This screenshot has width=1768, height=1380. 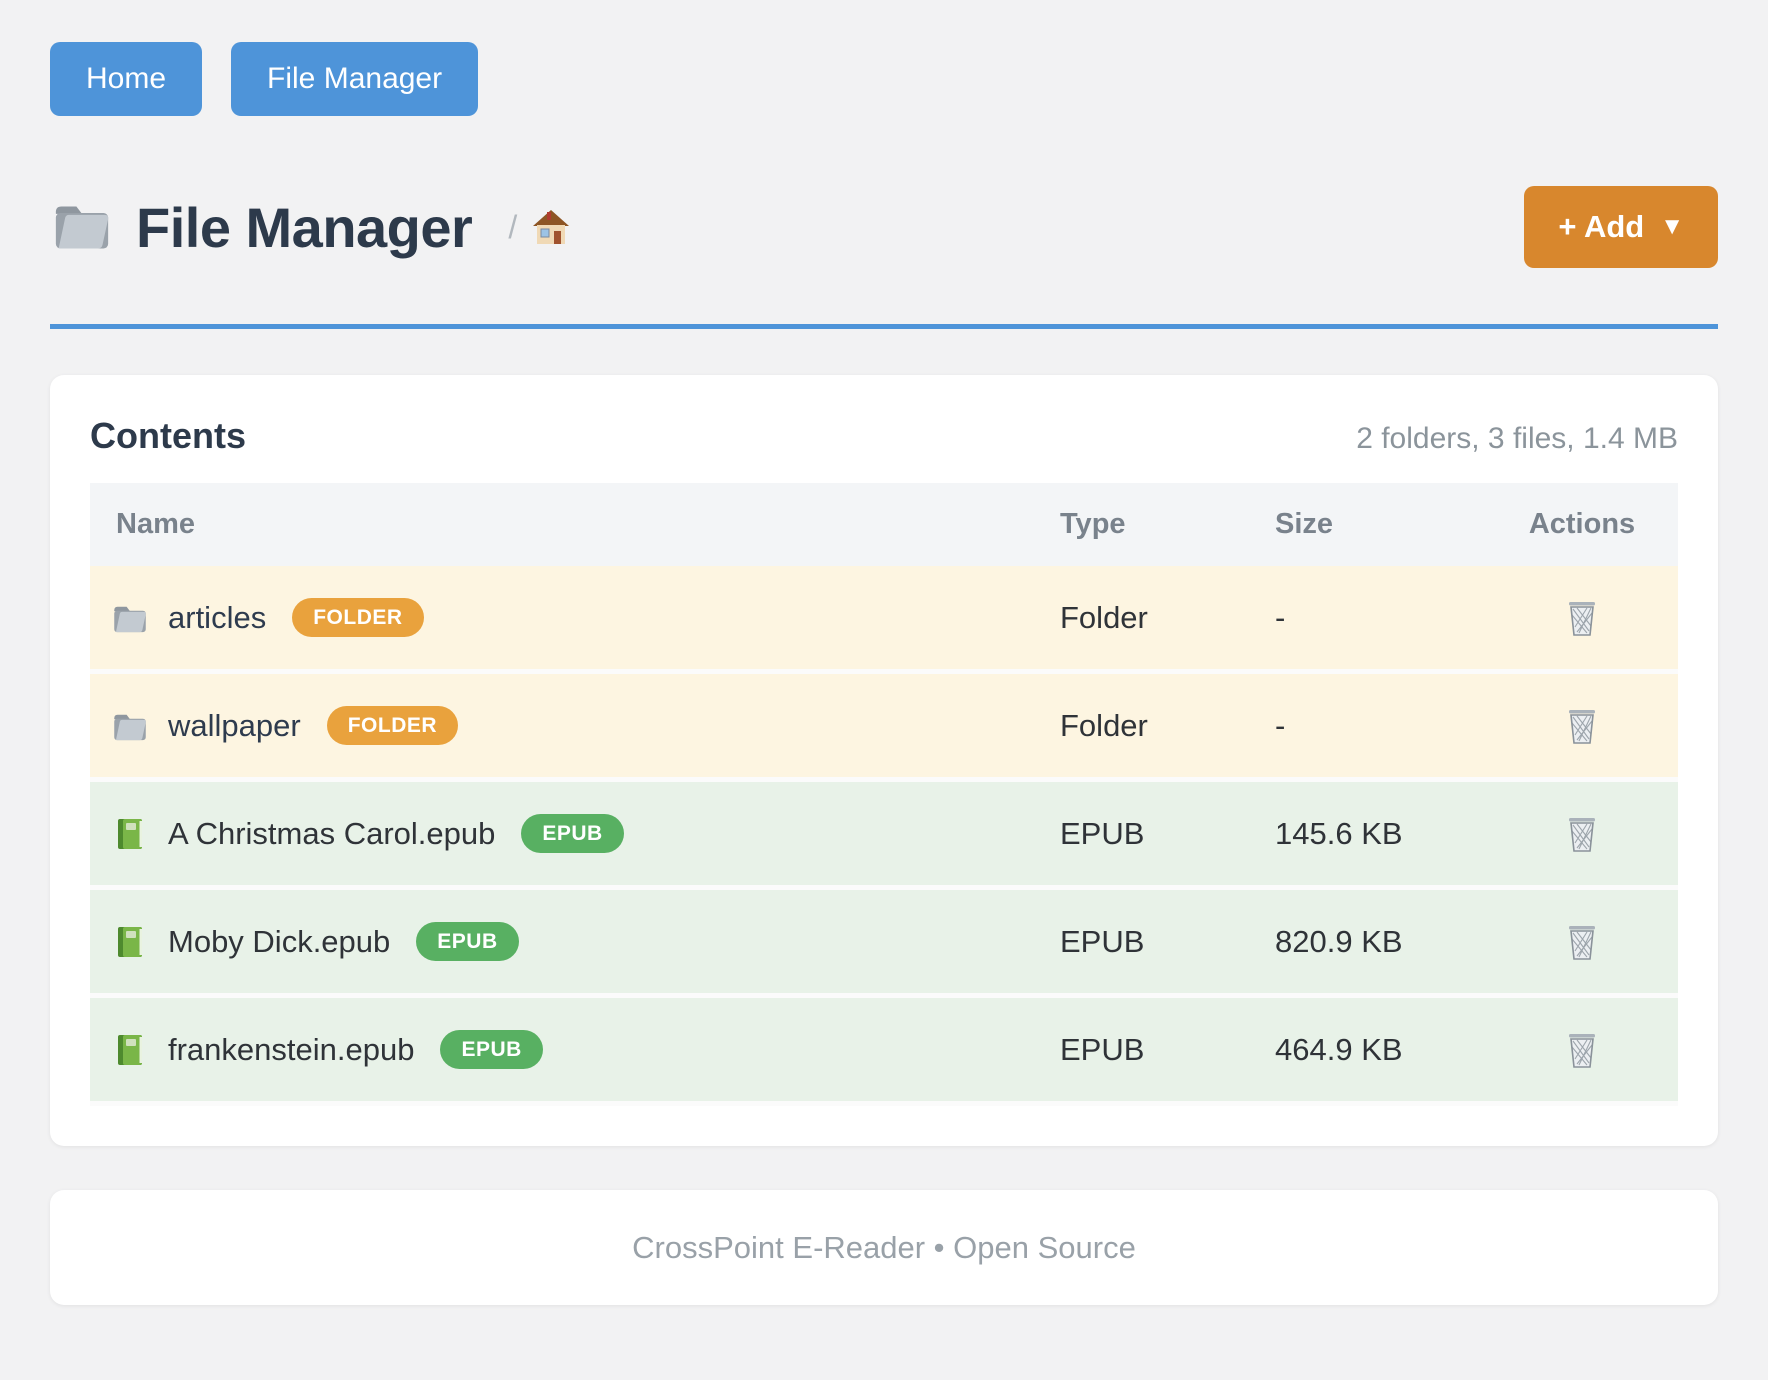 I want to click on file-name-cell: A Christmas Carol.epub EPUB, so click(x=562, y=833).